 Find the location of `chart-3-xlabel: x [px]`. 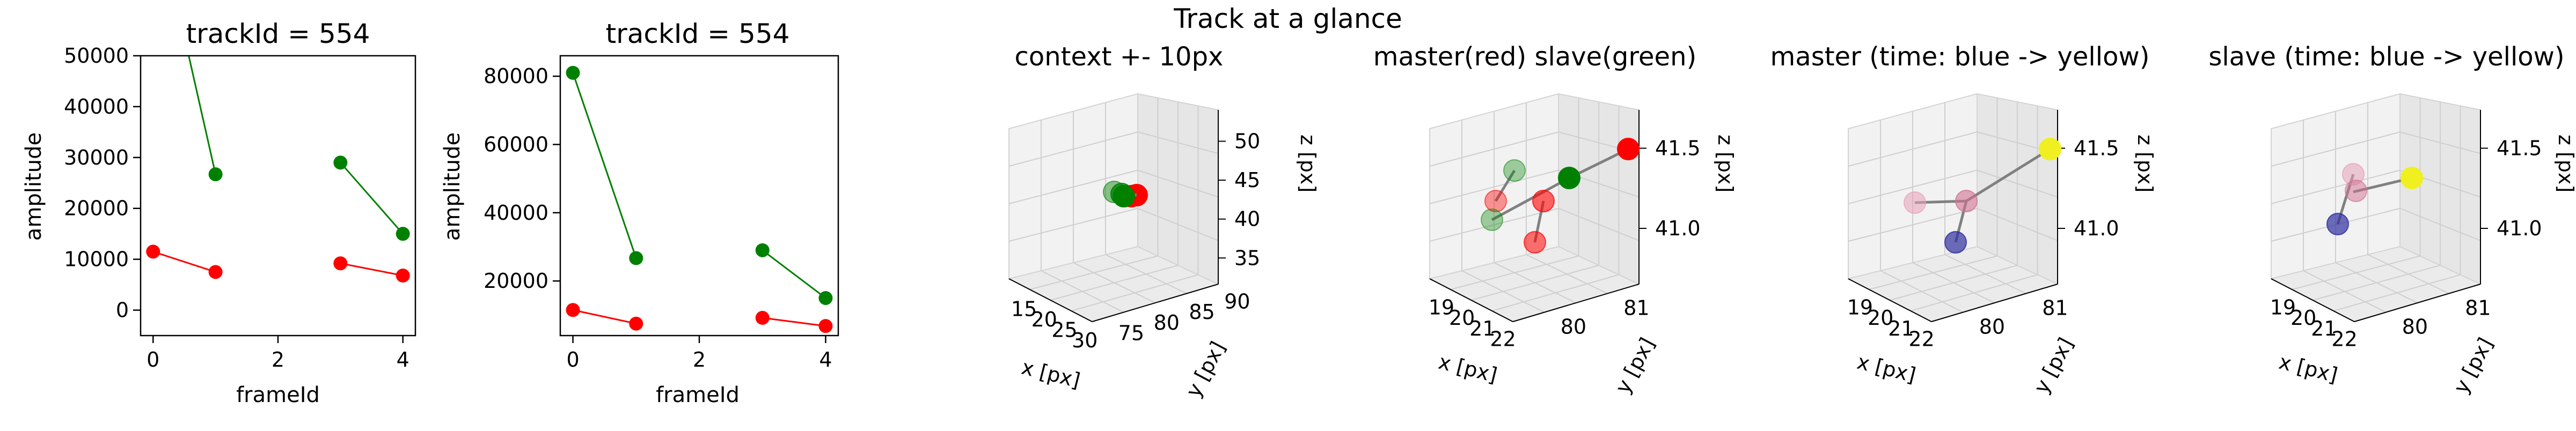

chart-3-xlabel: x [px] is located at coordinates (1050, 374).